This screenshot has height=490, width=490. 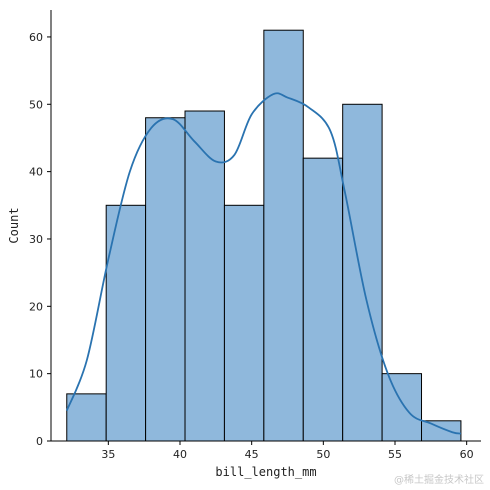 I want to click on x-ticks: 35 40 45 50 55 60, so click(x=287, y=451).